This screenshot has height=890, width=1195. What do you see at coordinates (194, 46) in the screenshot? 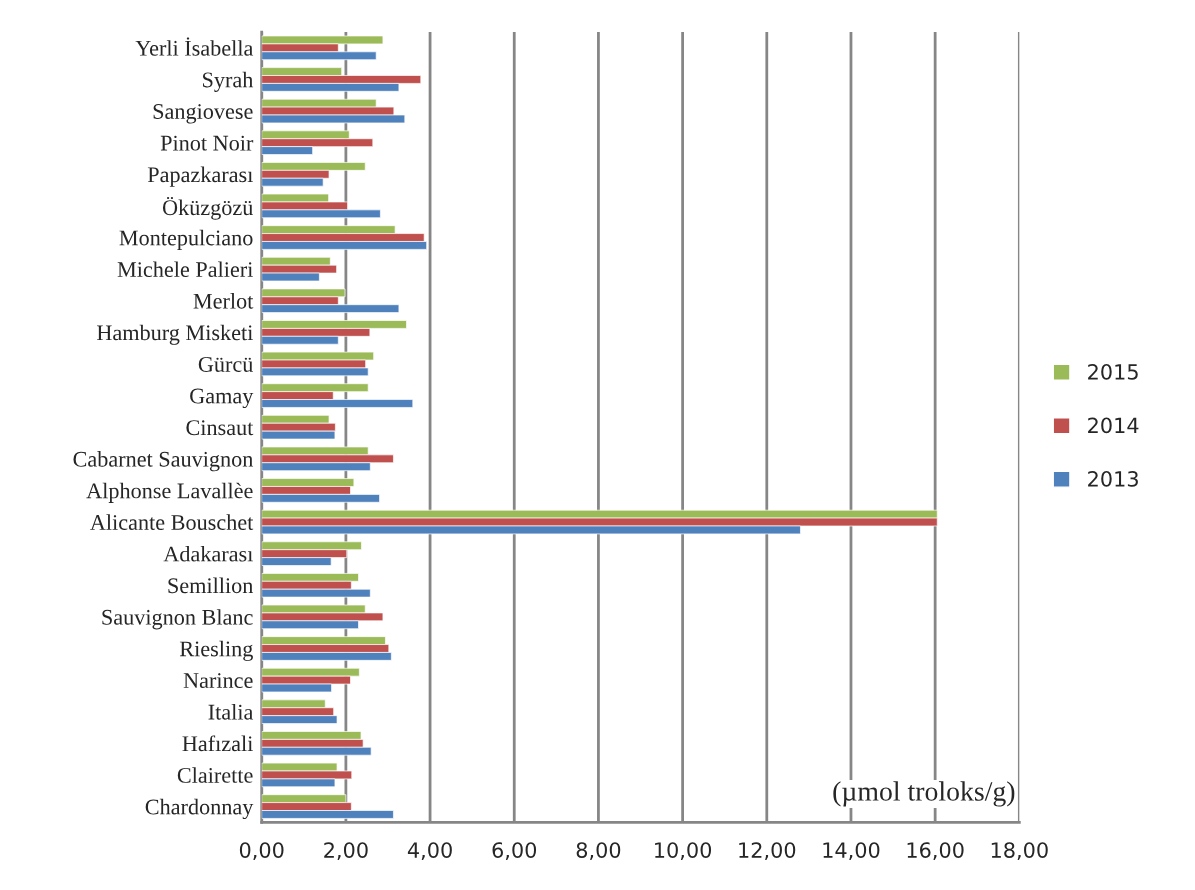
I see `y-tick-label: Yerli İsabella` at bounding box center [194, 46].